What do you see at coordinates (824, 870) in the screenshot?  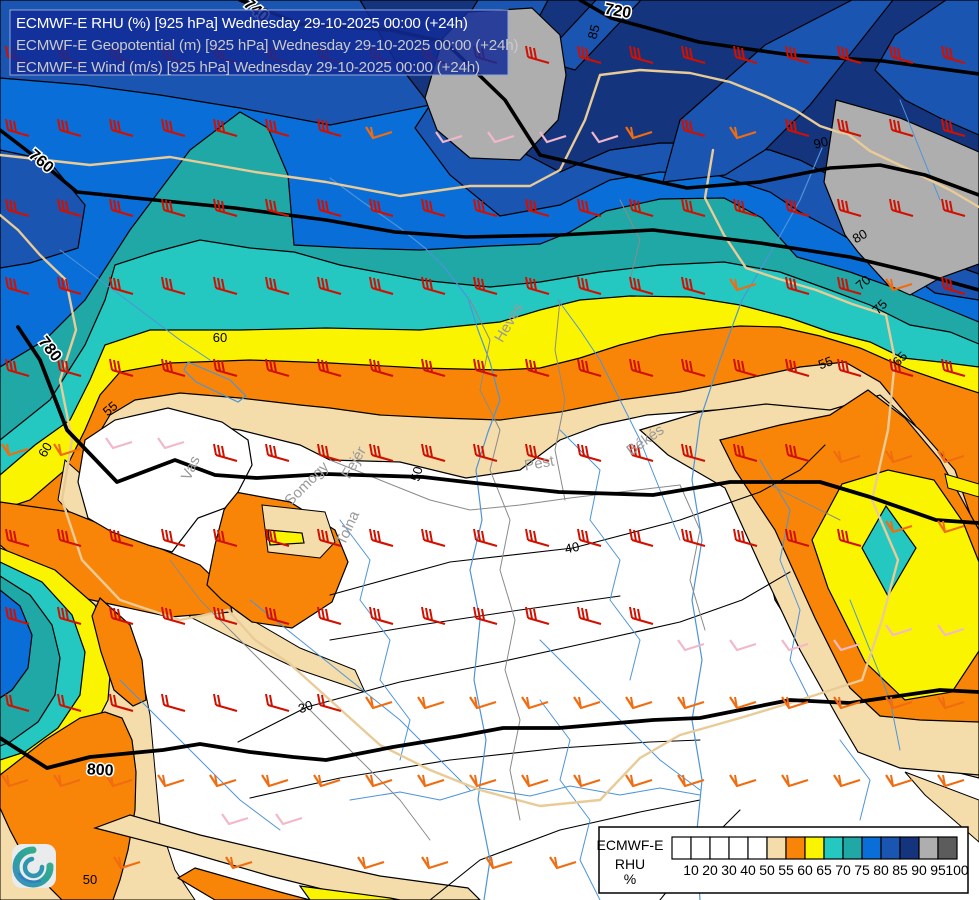 I see `svg-text: 65` at bounding box center [824, 870].